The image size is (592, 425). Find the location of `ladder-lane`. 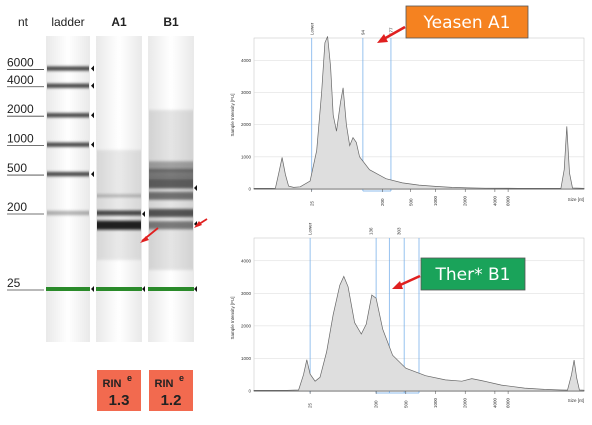

ladder-lane is located at coordinates (68, 189).